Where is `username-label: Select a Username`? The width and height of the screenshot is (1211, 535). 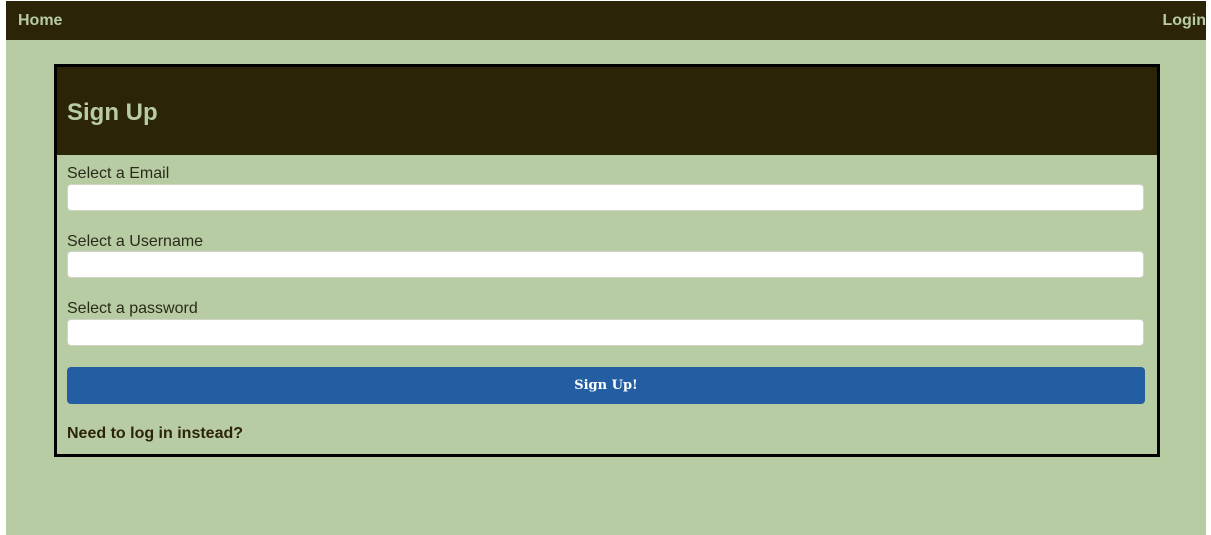
username-label: Select a Username is located at coordinates (135, 241).